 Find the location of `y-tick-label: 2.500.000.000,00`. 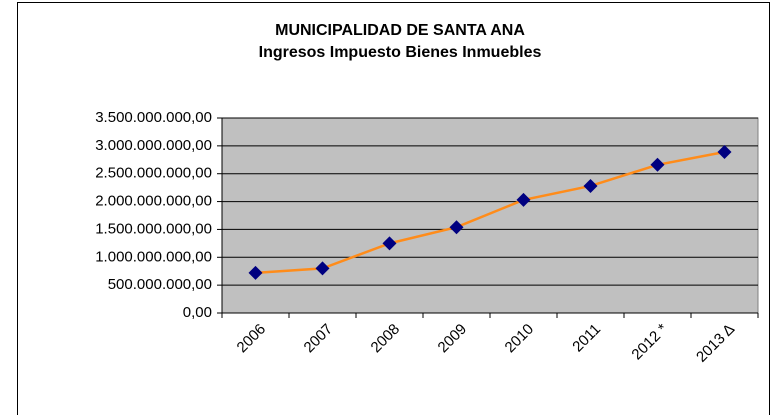

y-tick-label: 2.500.000.000,00 is located at coordinates (153, 173).